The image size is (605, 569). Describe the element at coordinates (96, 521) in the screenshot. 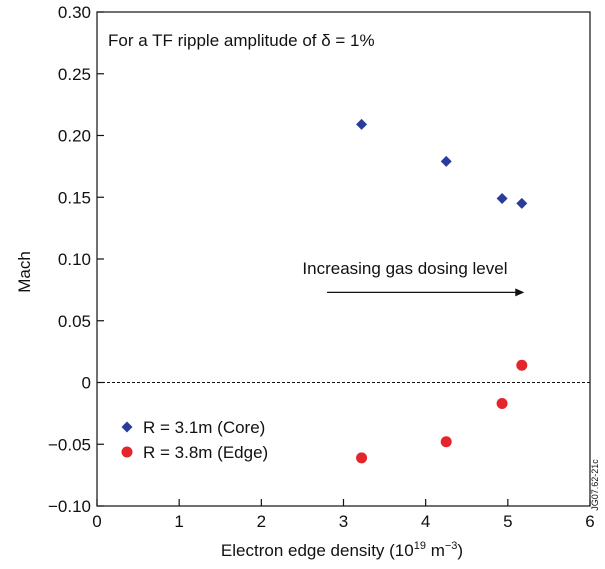

I see `x-tick-label: 0` at that location.